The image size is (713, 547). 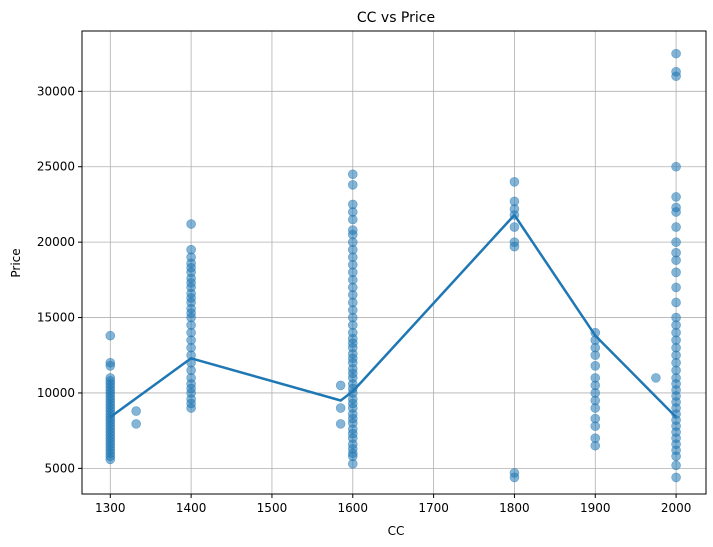 What do you see at coordinates (353, 508) in the screenshot?
I see `x-tick-label: 1600` at bounding box center [353, 508].